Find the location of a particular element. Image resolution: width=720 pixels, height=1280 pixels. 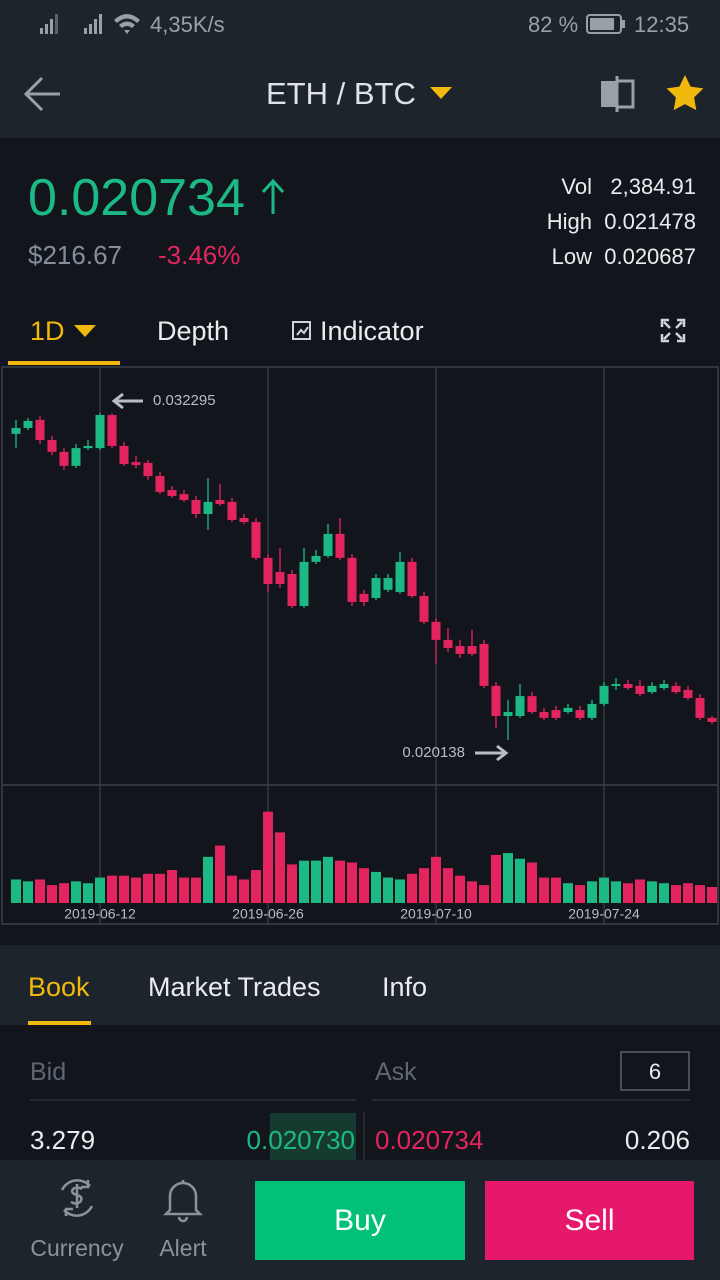

stat-label: Vol is located at coordinates (576, 186).